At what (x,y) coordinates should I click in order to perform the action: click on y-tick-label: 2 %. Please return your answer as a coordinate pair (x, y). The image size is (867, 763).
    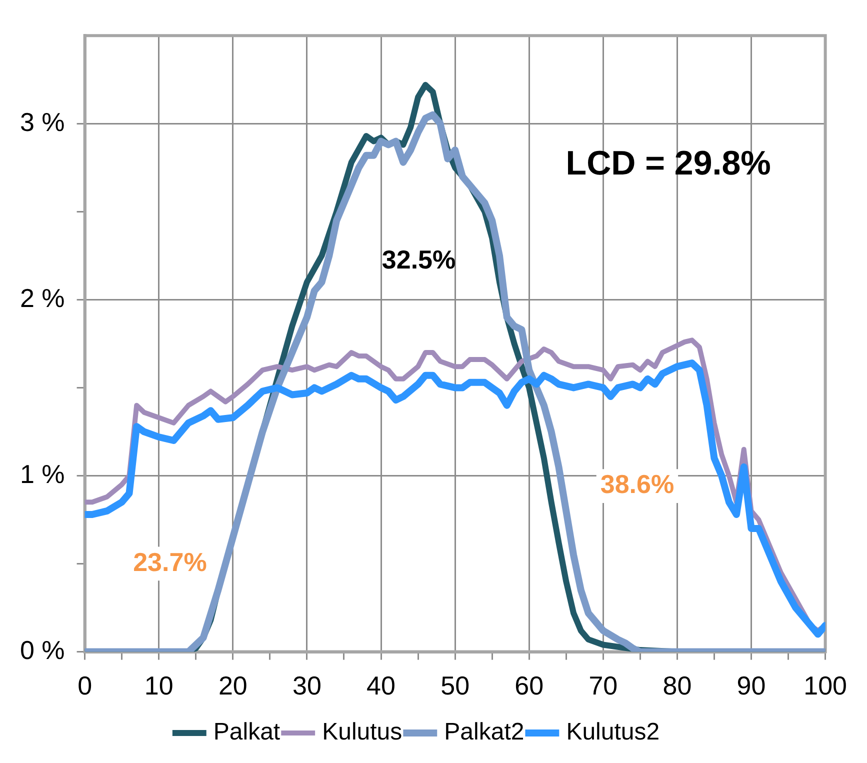
    Looking at the image, I should click on (42, 297).